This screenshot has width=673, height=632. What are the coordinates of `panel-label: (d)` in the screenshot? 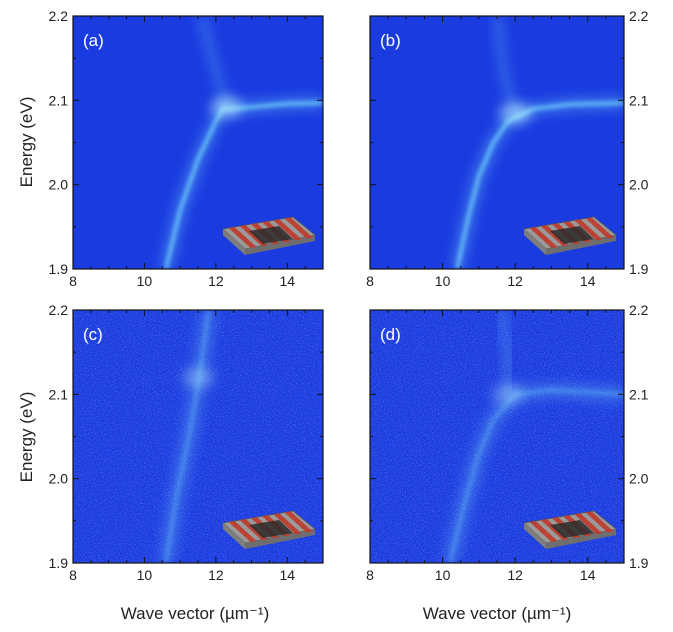 It's located at (390, 334).